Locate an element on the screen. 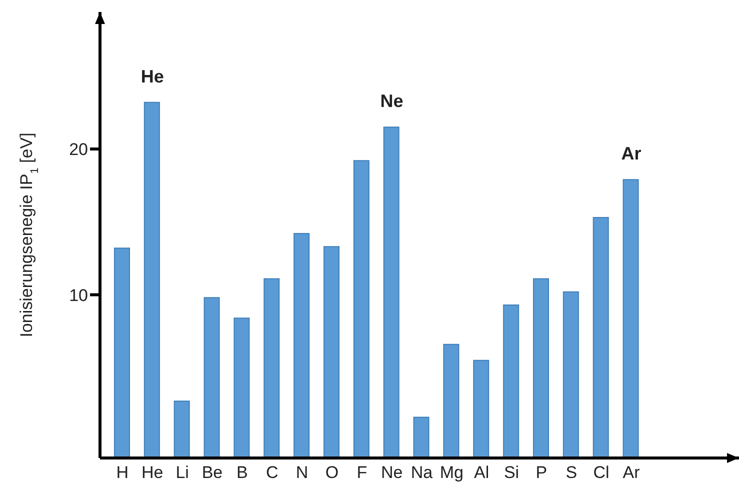 This screenshot has width=739, height=496. x-tick-label: Be is located at coordinates (212, 472).